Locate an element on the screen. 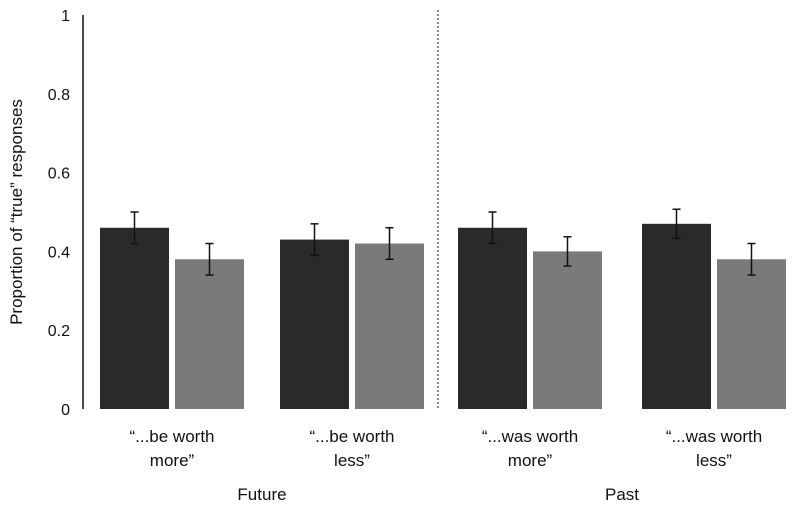  y-tick-label: 1 is located at coordinates (65, 16).